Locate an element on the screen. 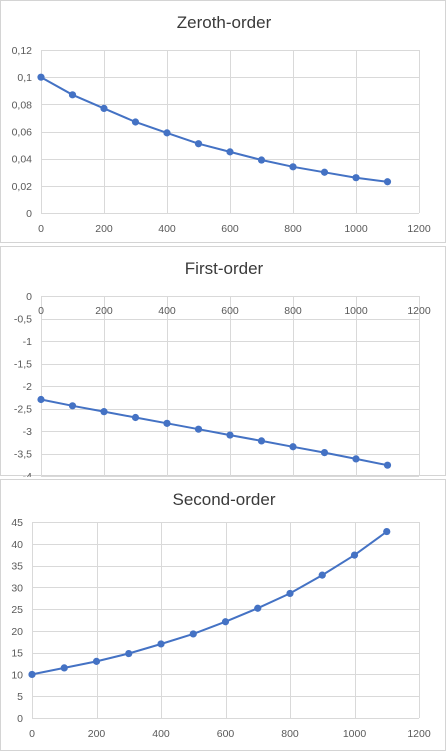 This screenshot has height=752, width=446. y-tick-label: 0,08 is located at coordinates (22, 105).